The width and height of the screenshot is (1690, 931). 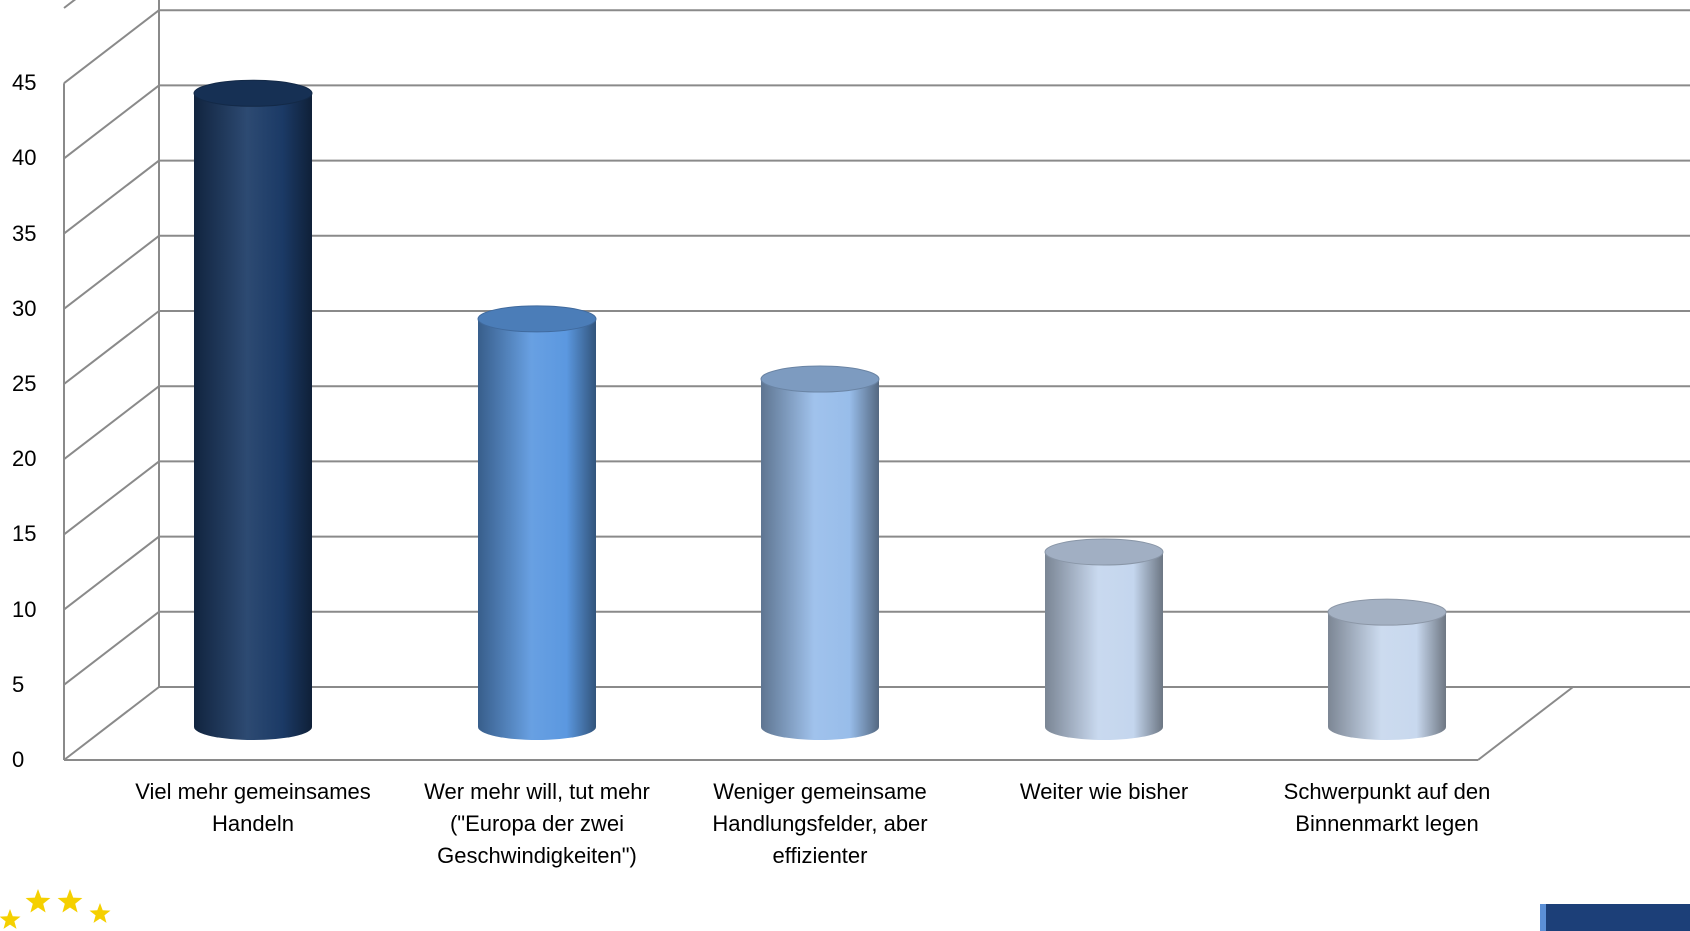 What do you see at coordinates (1104, 791) in the screenshot?
I see `x-tick-label: Weiter wie bisher` at bounding box center [1104, 791].